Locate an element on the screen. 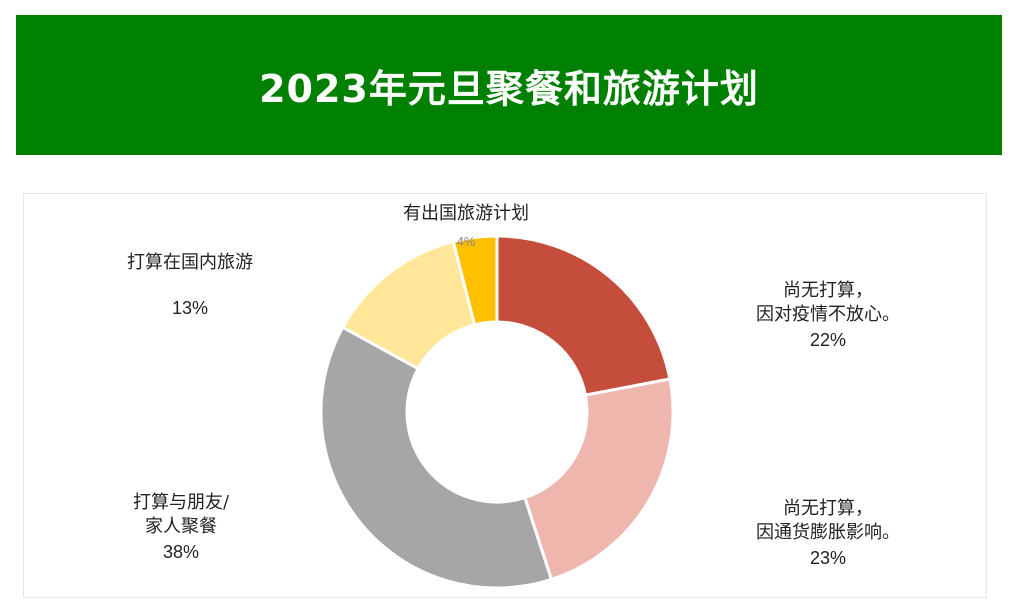  slice-label-2: 尚无打算， 因通货膨胀影响。 23% is located at coordinates (828, 533).